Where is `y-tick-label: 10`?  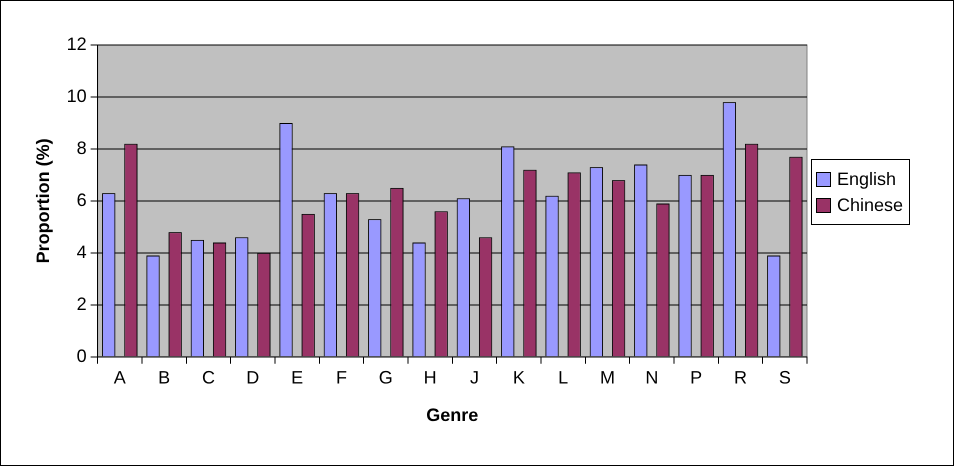
y-tick-label: 10 is located at coordinates (76, 96).